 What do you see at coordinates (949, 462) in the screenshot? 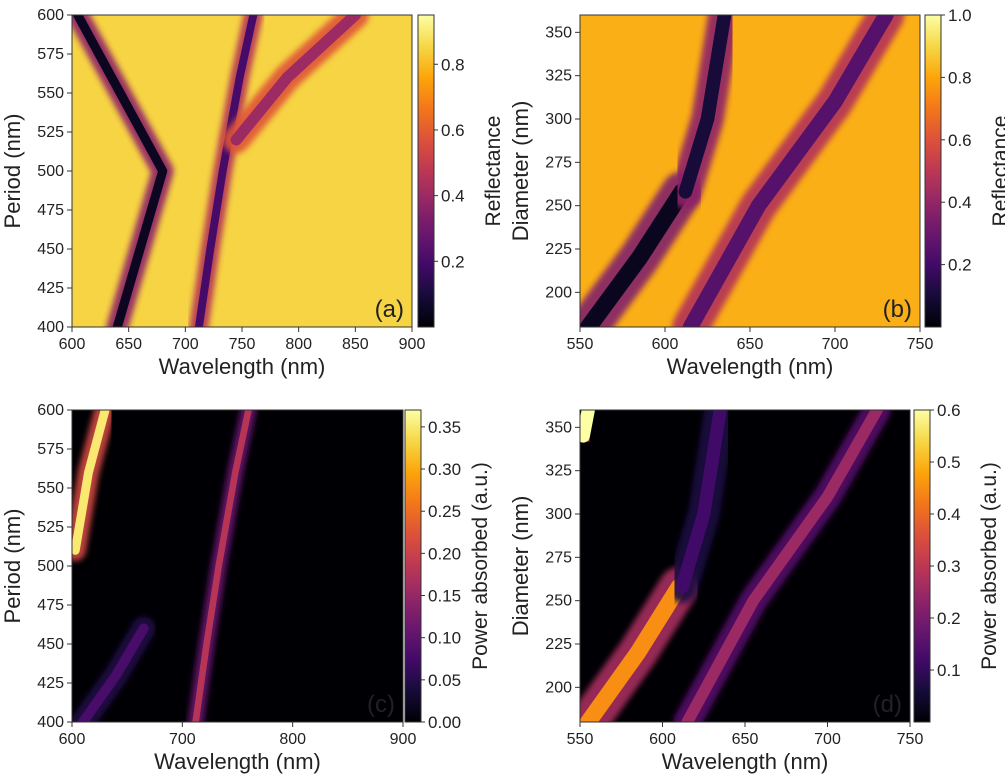
I see `colorbar-tick-label: 0.5` at bounding box center [949, 462].